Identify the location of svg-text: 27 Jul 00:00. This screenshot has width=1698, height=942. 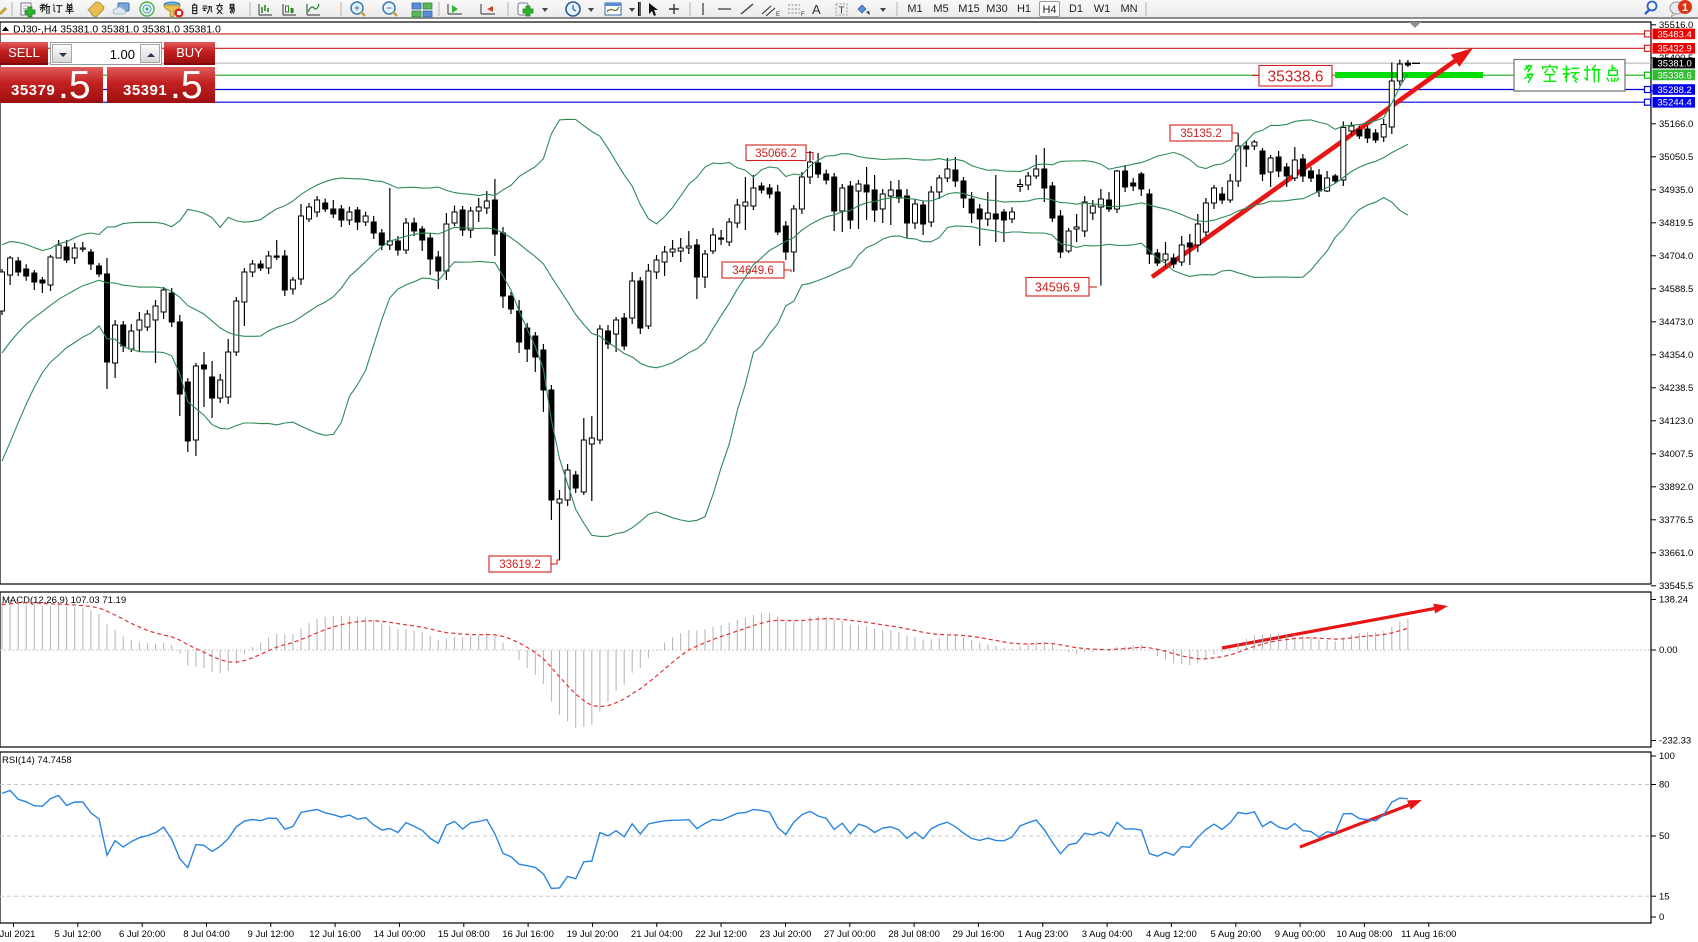
(850, 934).